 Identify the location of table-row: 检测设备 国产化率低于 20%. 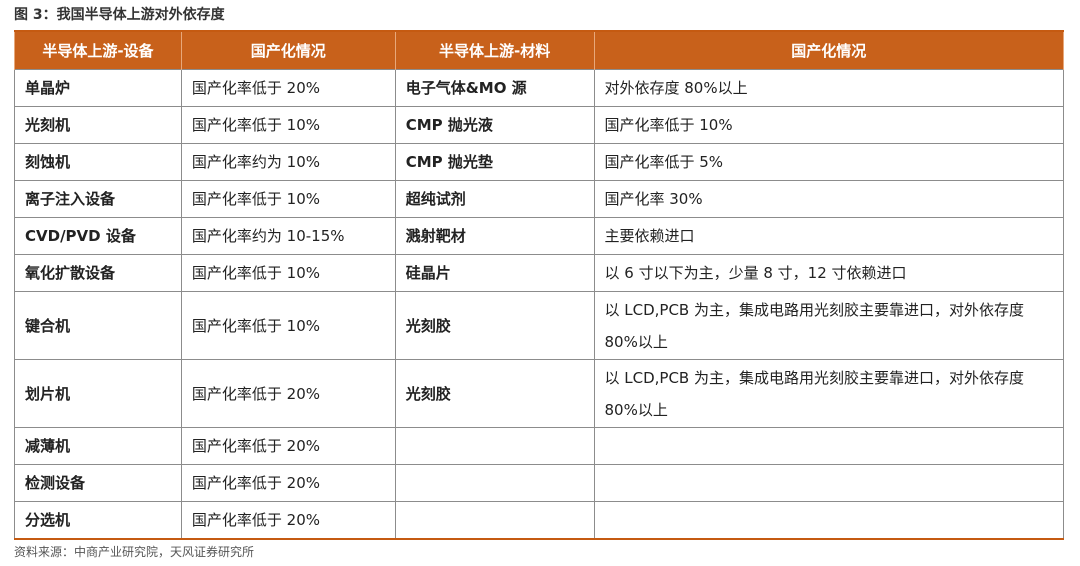
(539, 483).